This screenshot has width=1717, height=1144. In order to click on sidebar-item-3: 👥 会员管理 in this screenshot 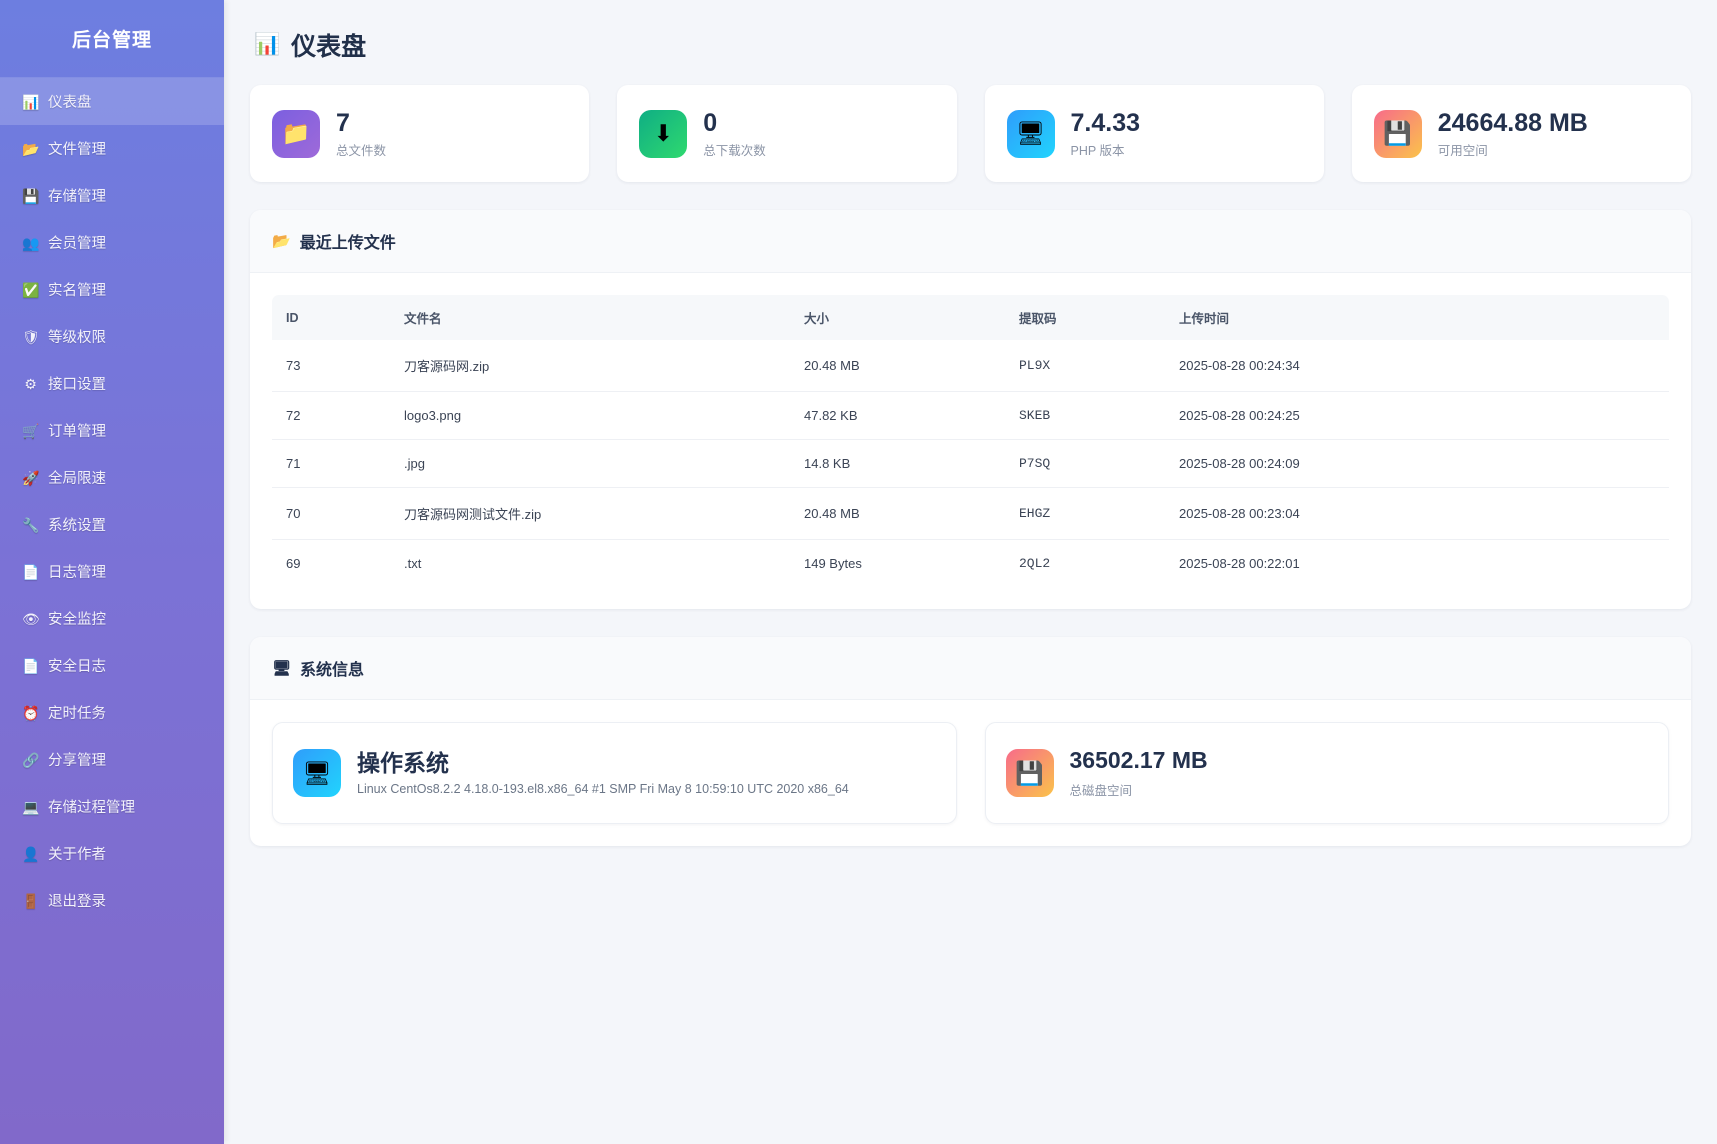, I will do `click(112, 242)`.